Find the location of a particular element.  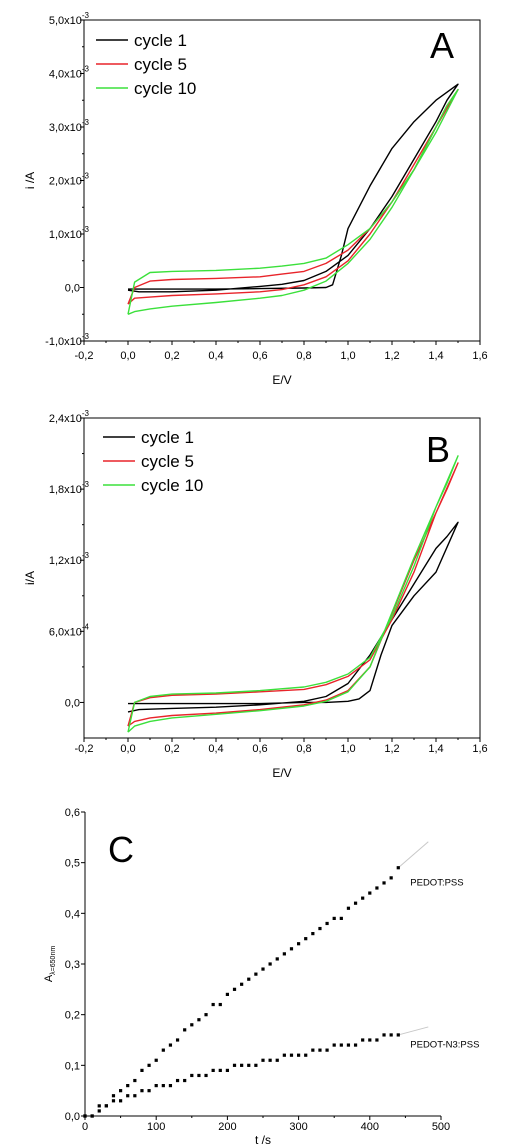

legend-label: cycle 10 is located at coordinates (165, 88).